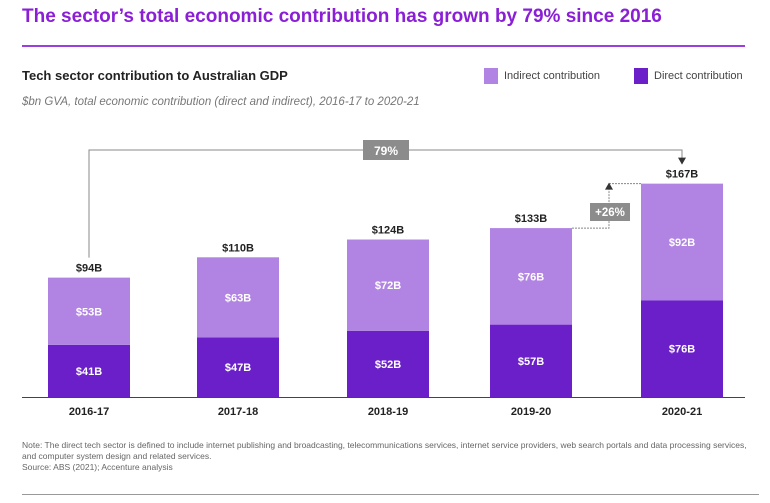 The image size is (770, 503). I want to click on legend-label: Direct contribution, so click(698, 76).